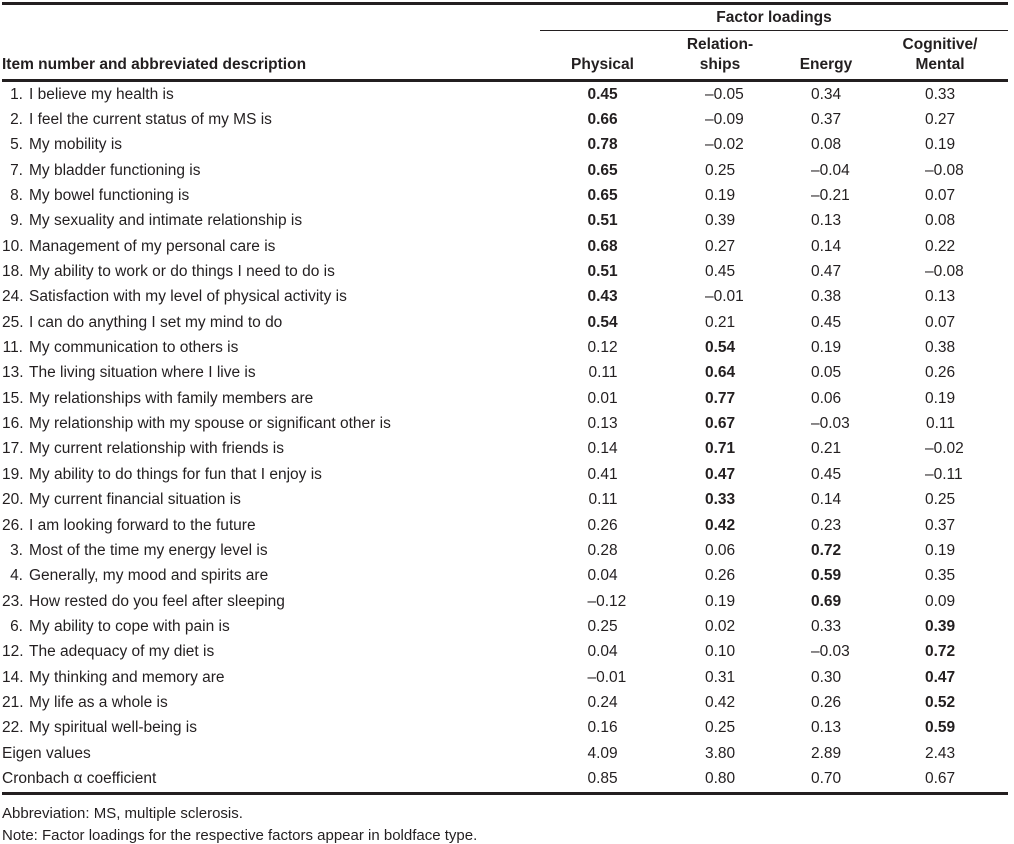  Describe the element at coordinates (940, 398) in the screenshot. I see `value-cognitive-mental: 0.19` at that location.